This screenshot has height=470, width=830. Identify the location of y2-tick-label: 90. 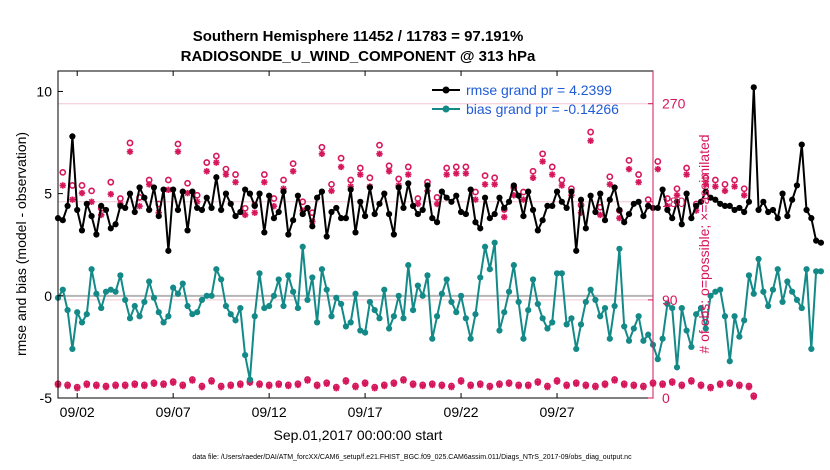
(670, 300).